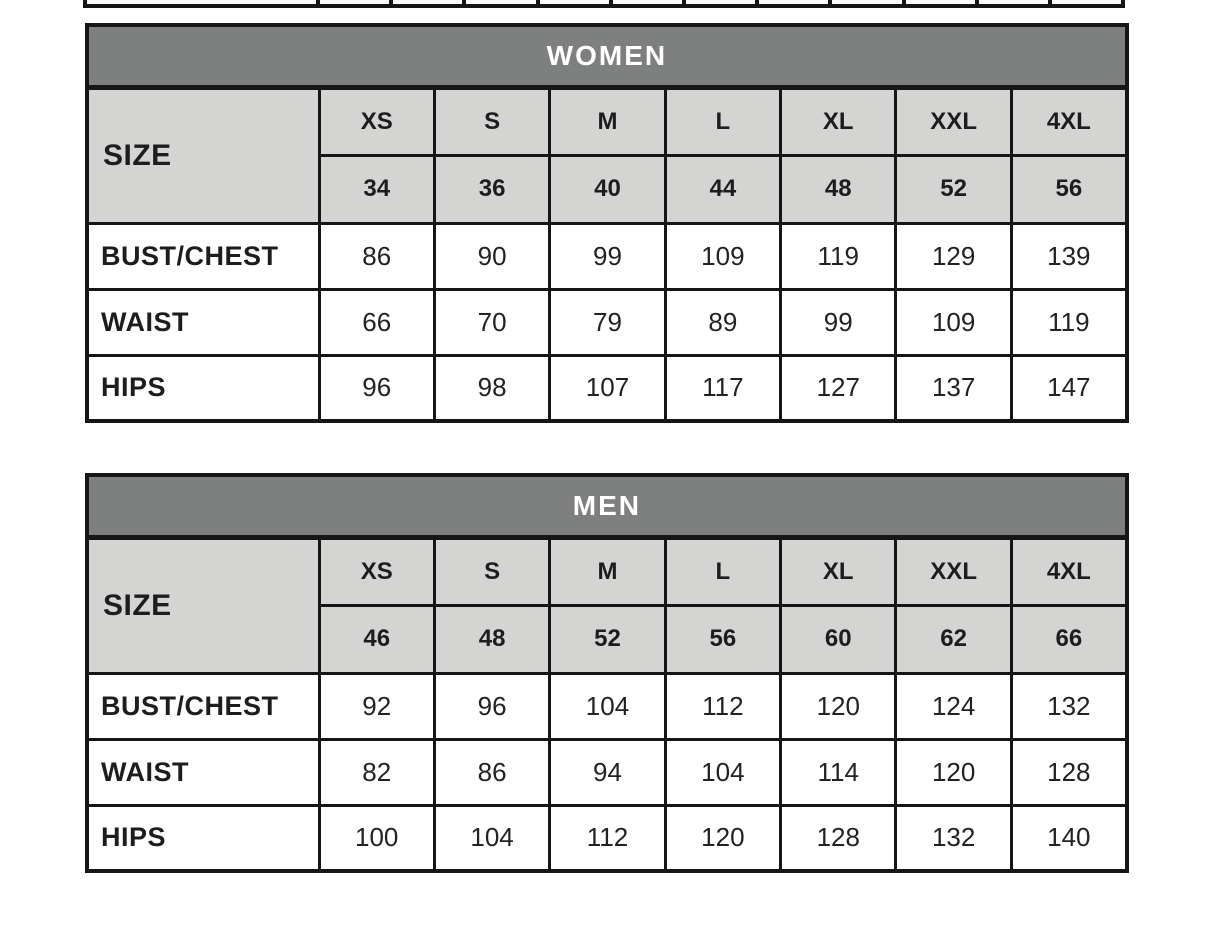 This screenshot has width=1214, height=948. I want to click on value-cell: 90, so click(492, 256).